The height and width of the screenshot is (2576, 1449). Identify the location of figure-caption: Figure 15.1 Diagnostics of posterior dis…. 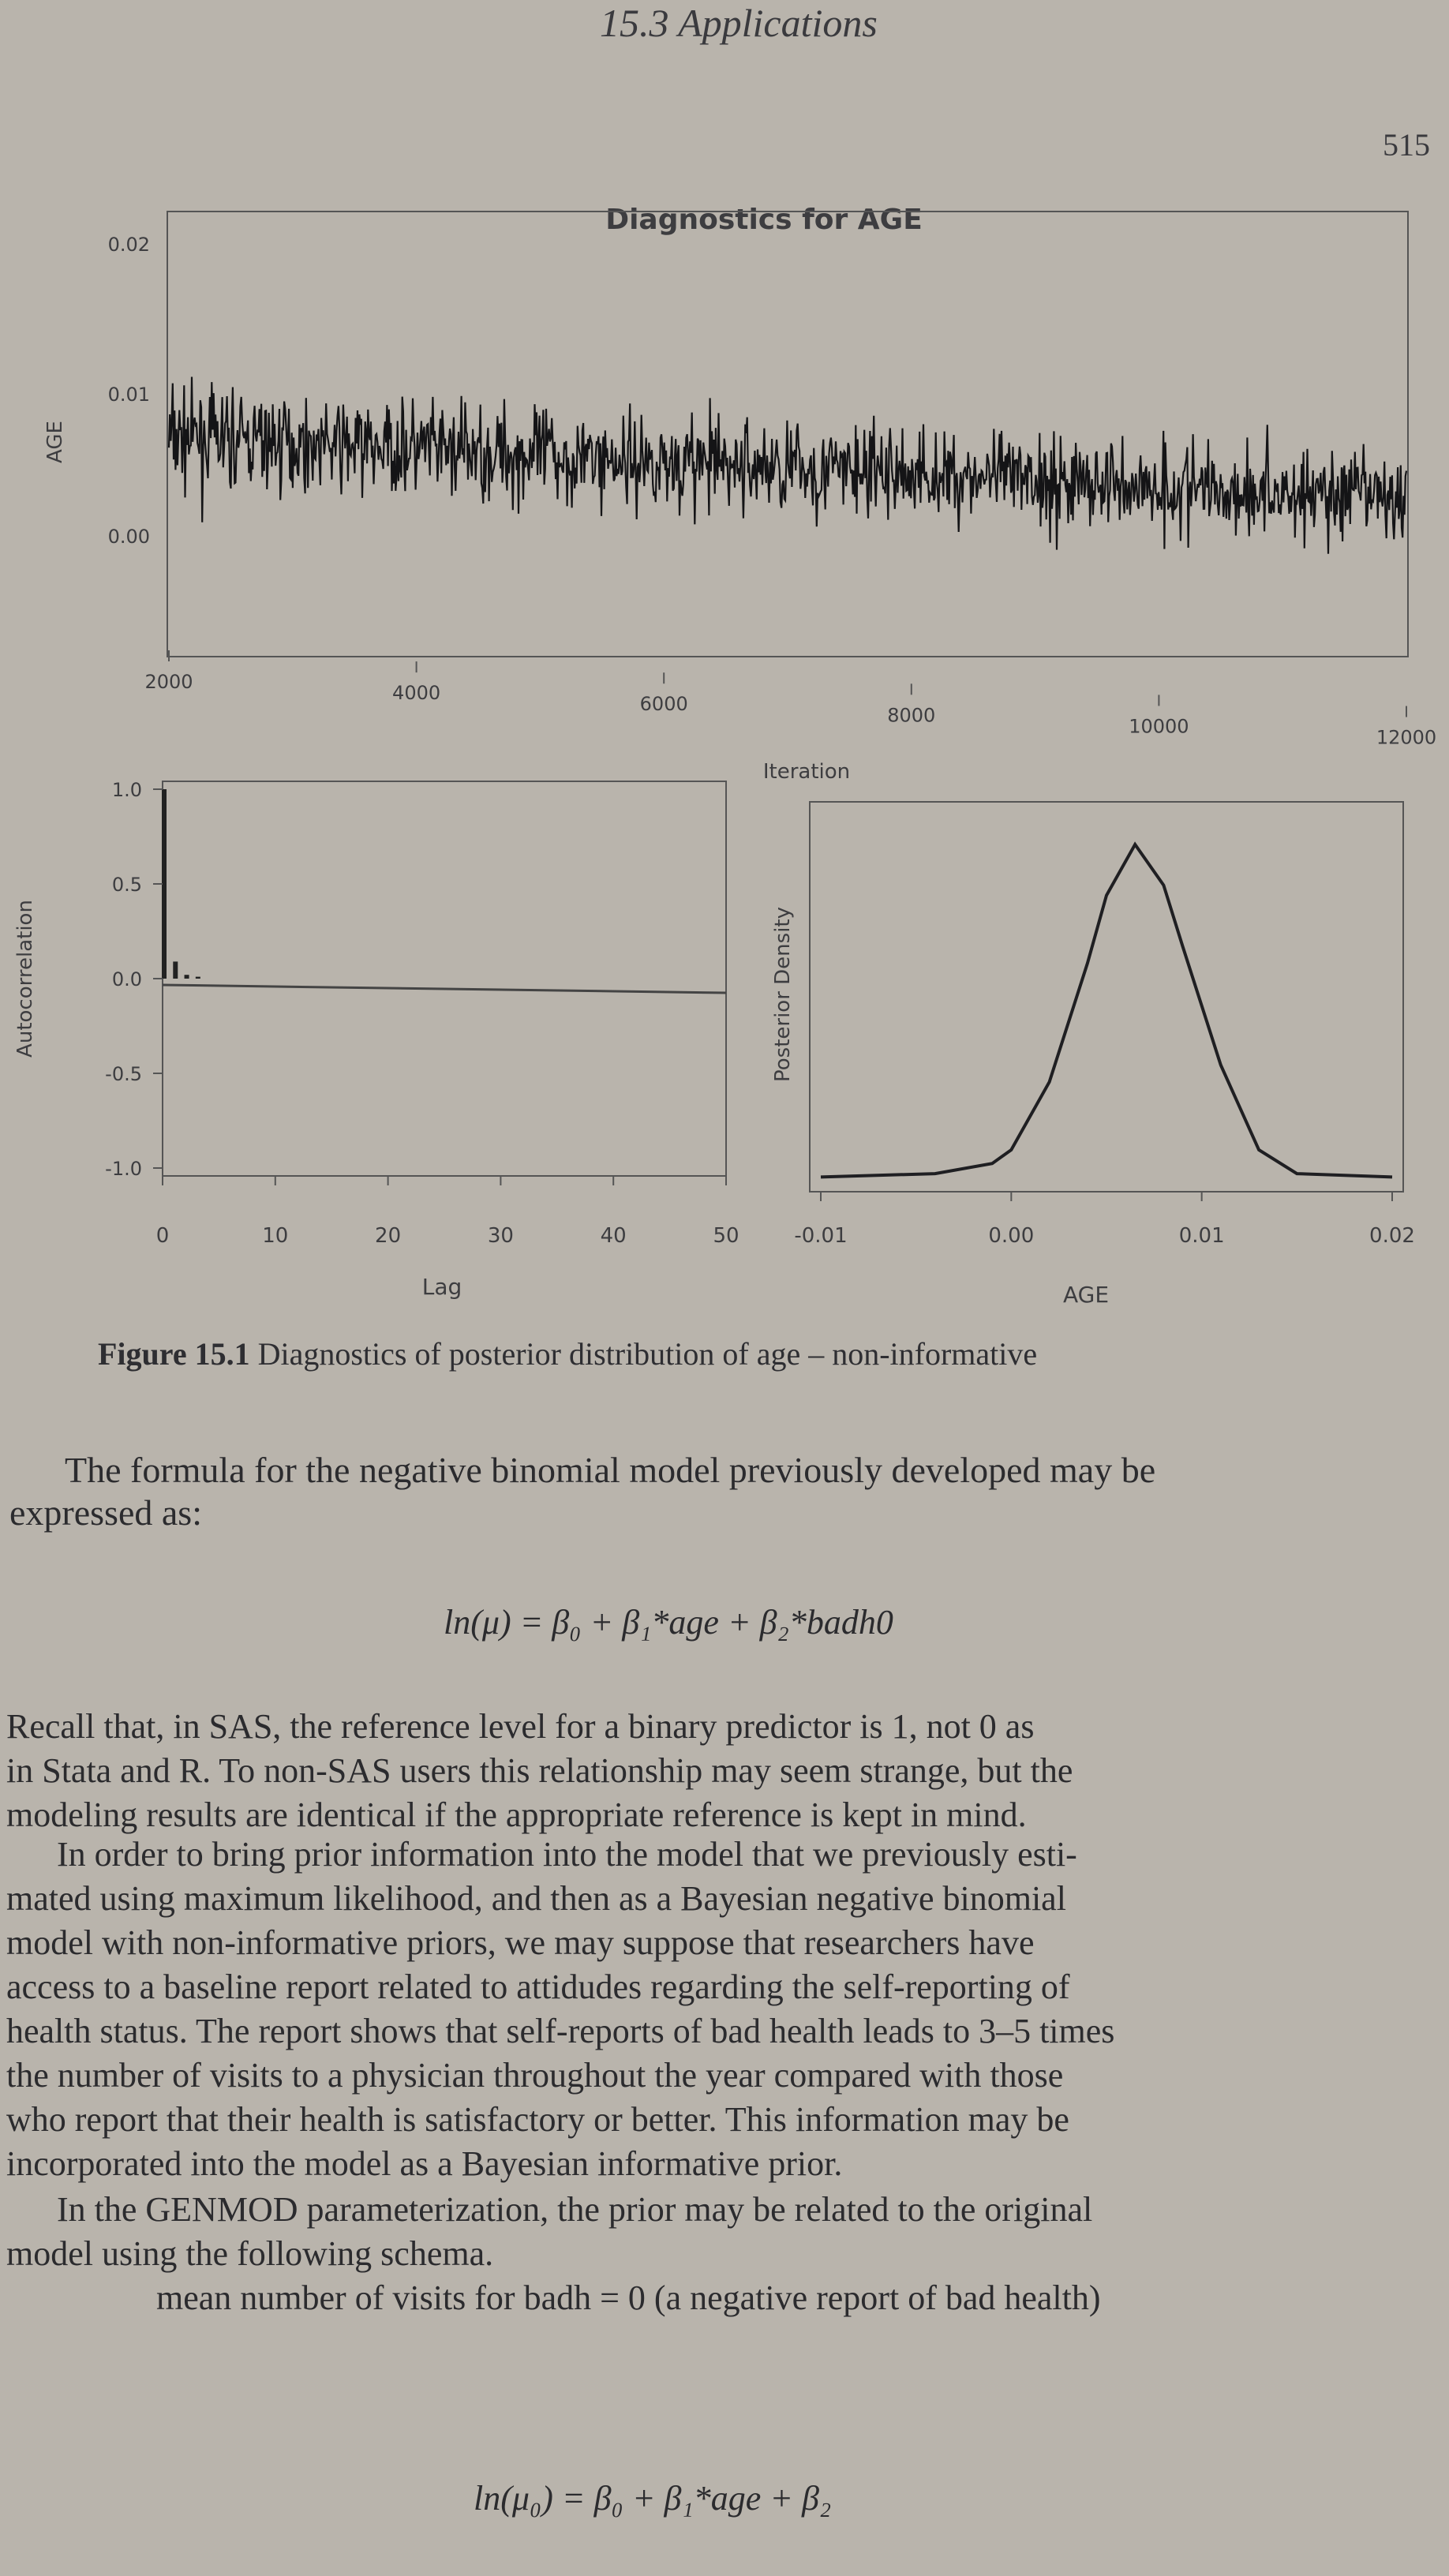
(567, 1353).